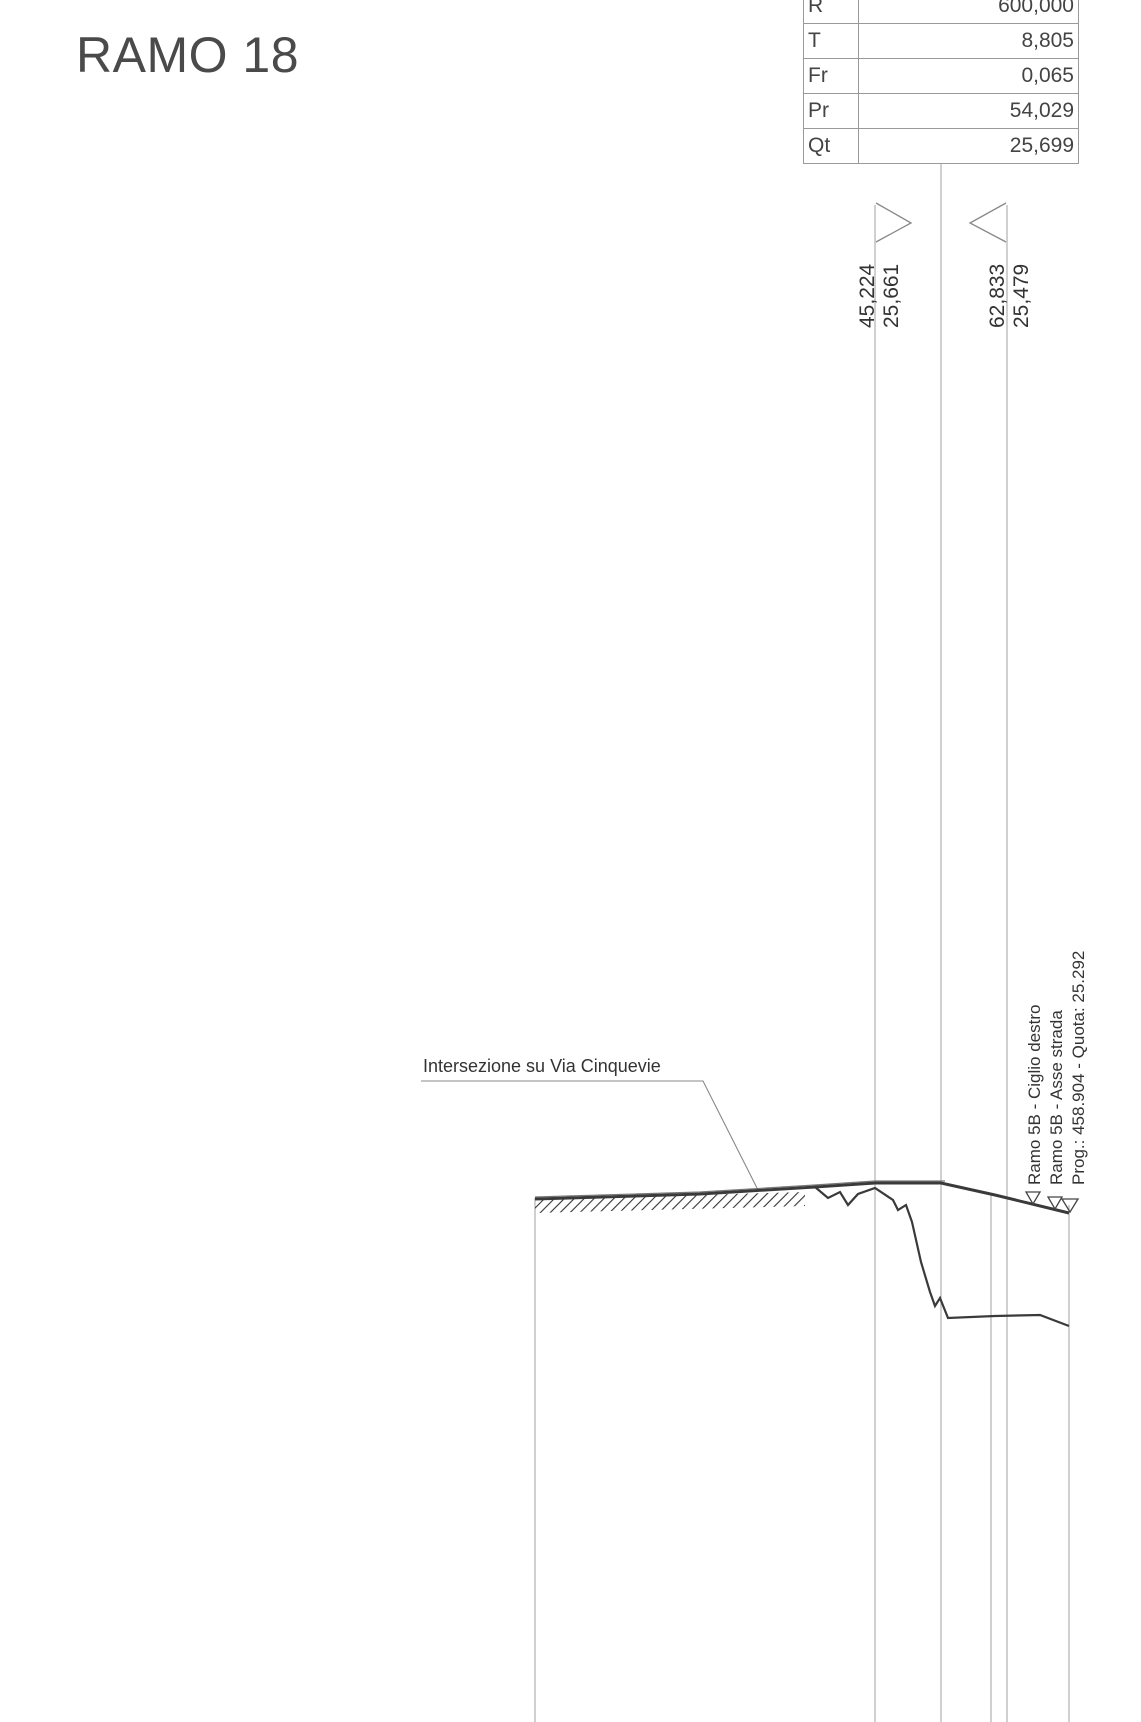  I want to click on annotation-ciglio-destro: Ramo 5B - Ciglio destro, so click(1034, 1095).